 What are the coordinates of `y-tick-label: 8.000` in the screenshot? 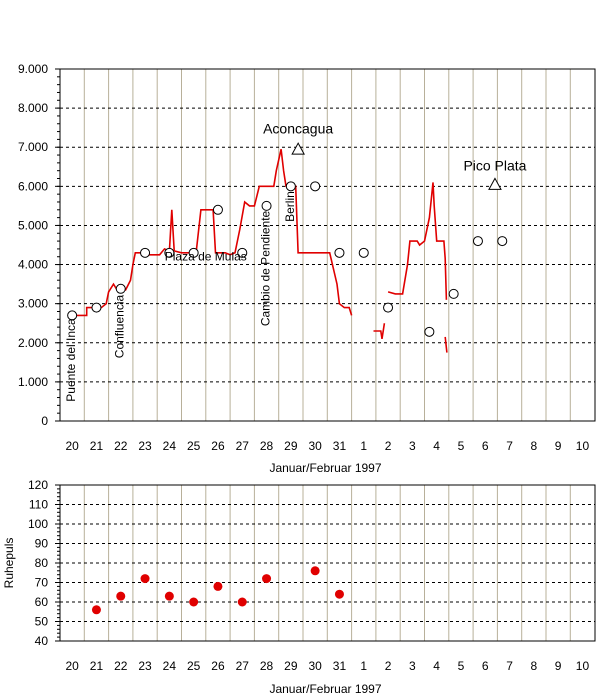 It's located at (33, 108).